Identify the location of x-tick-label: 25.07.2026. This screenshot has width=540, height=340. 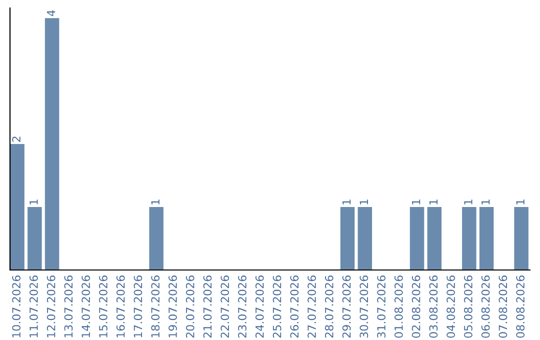
(277, 307).